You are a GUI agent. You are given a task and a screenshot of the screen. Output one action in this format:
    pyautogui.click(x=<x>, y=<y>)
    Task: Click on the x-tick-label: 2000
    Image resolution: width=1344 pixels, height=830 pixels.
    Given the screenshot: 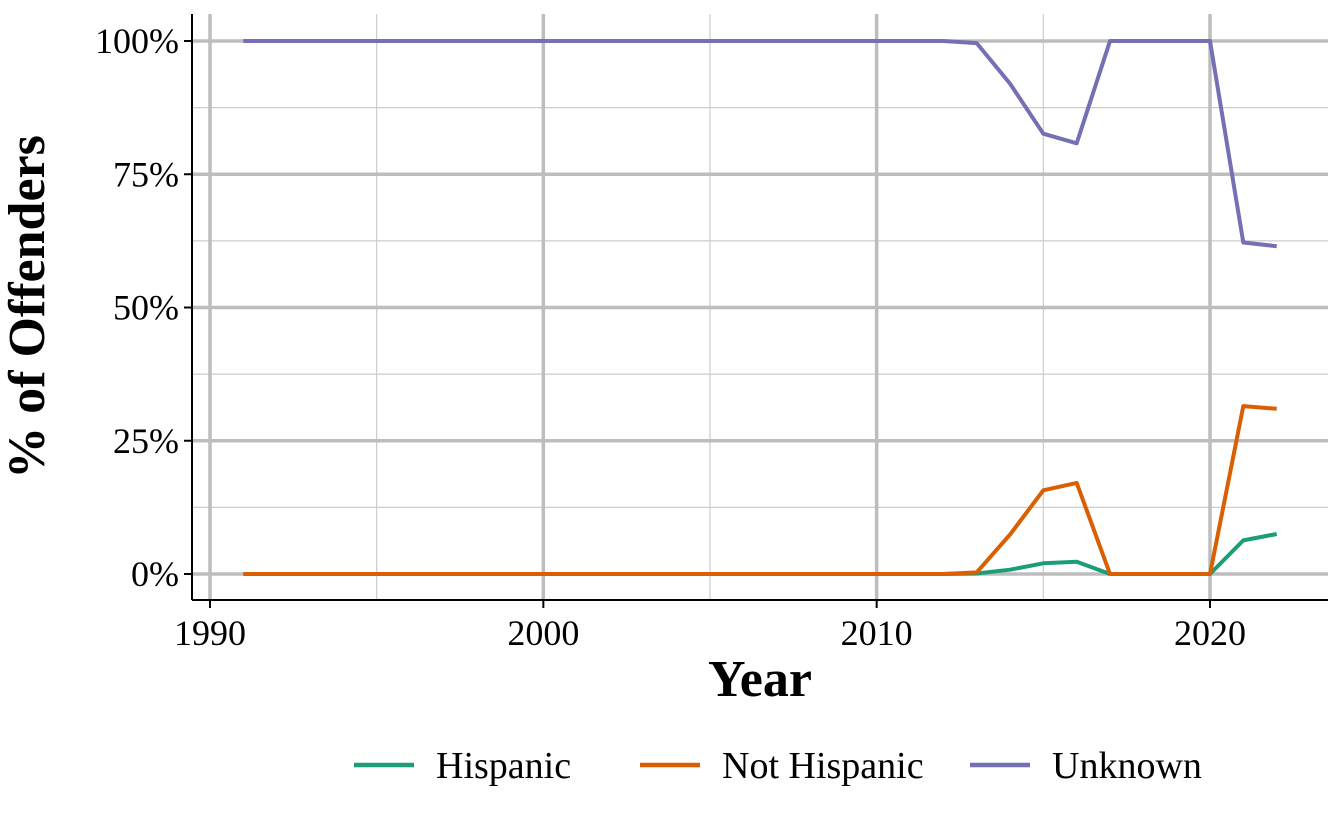 What is the action you would take?
    pyautogui.click(x=543, y=633)
    